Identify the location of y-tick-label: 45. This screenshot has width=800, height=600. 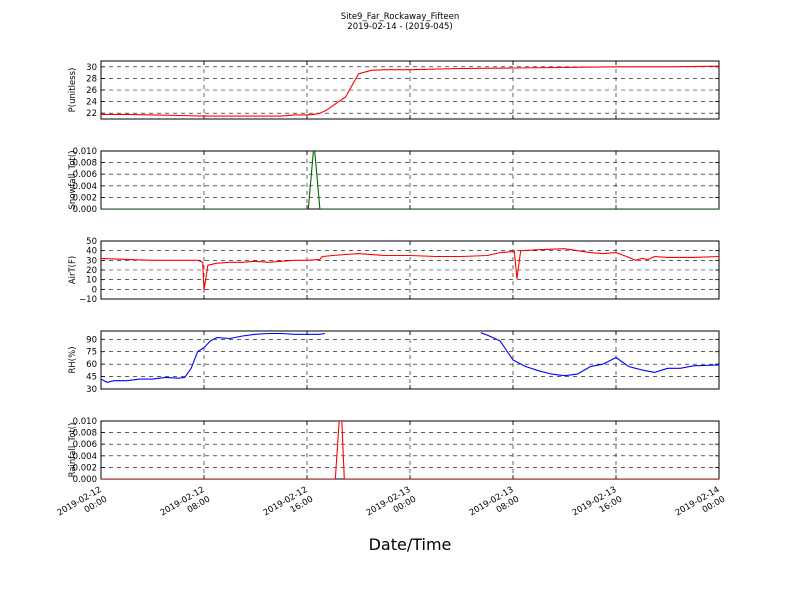
(91, 378).